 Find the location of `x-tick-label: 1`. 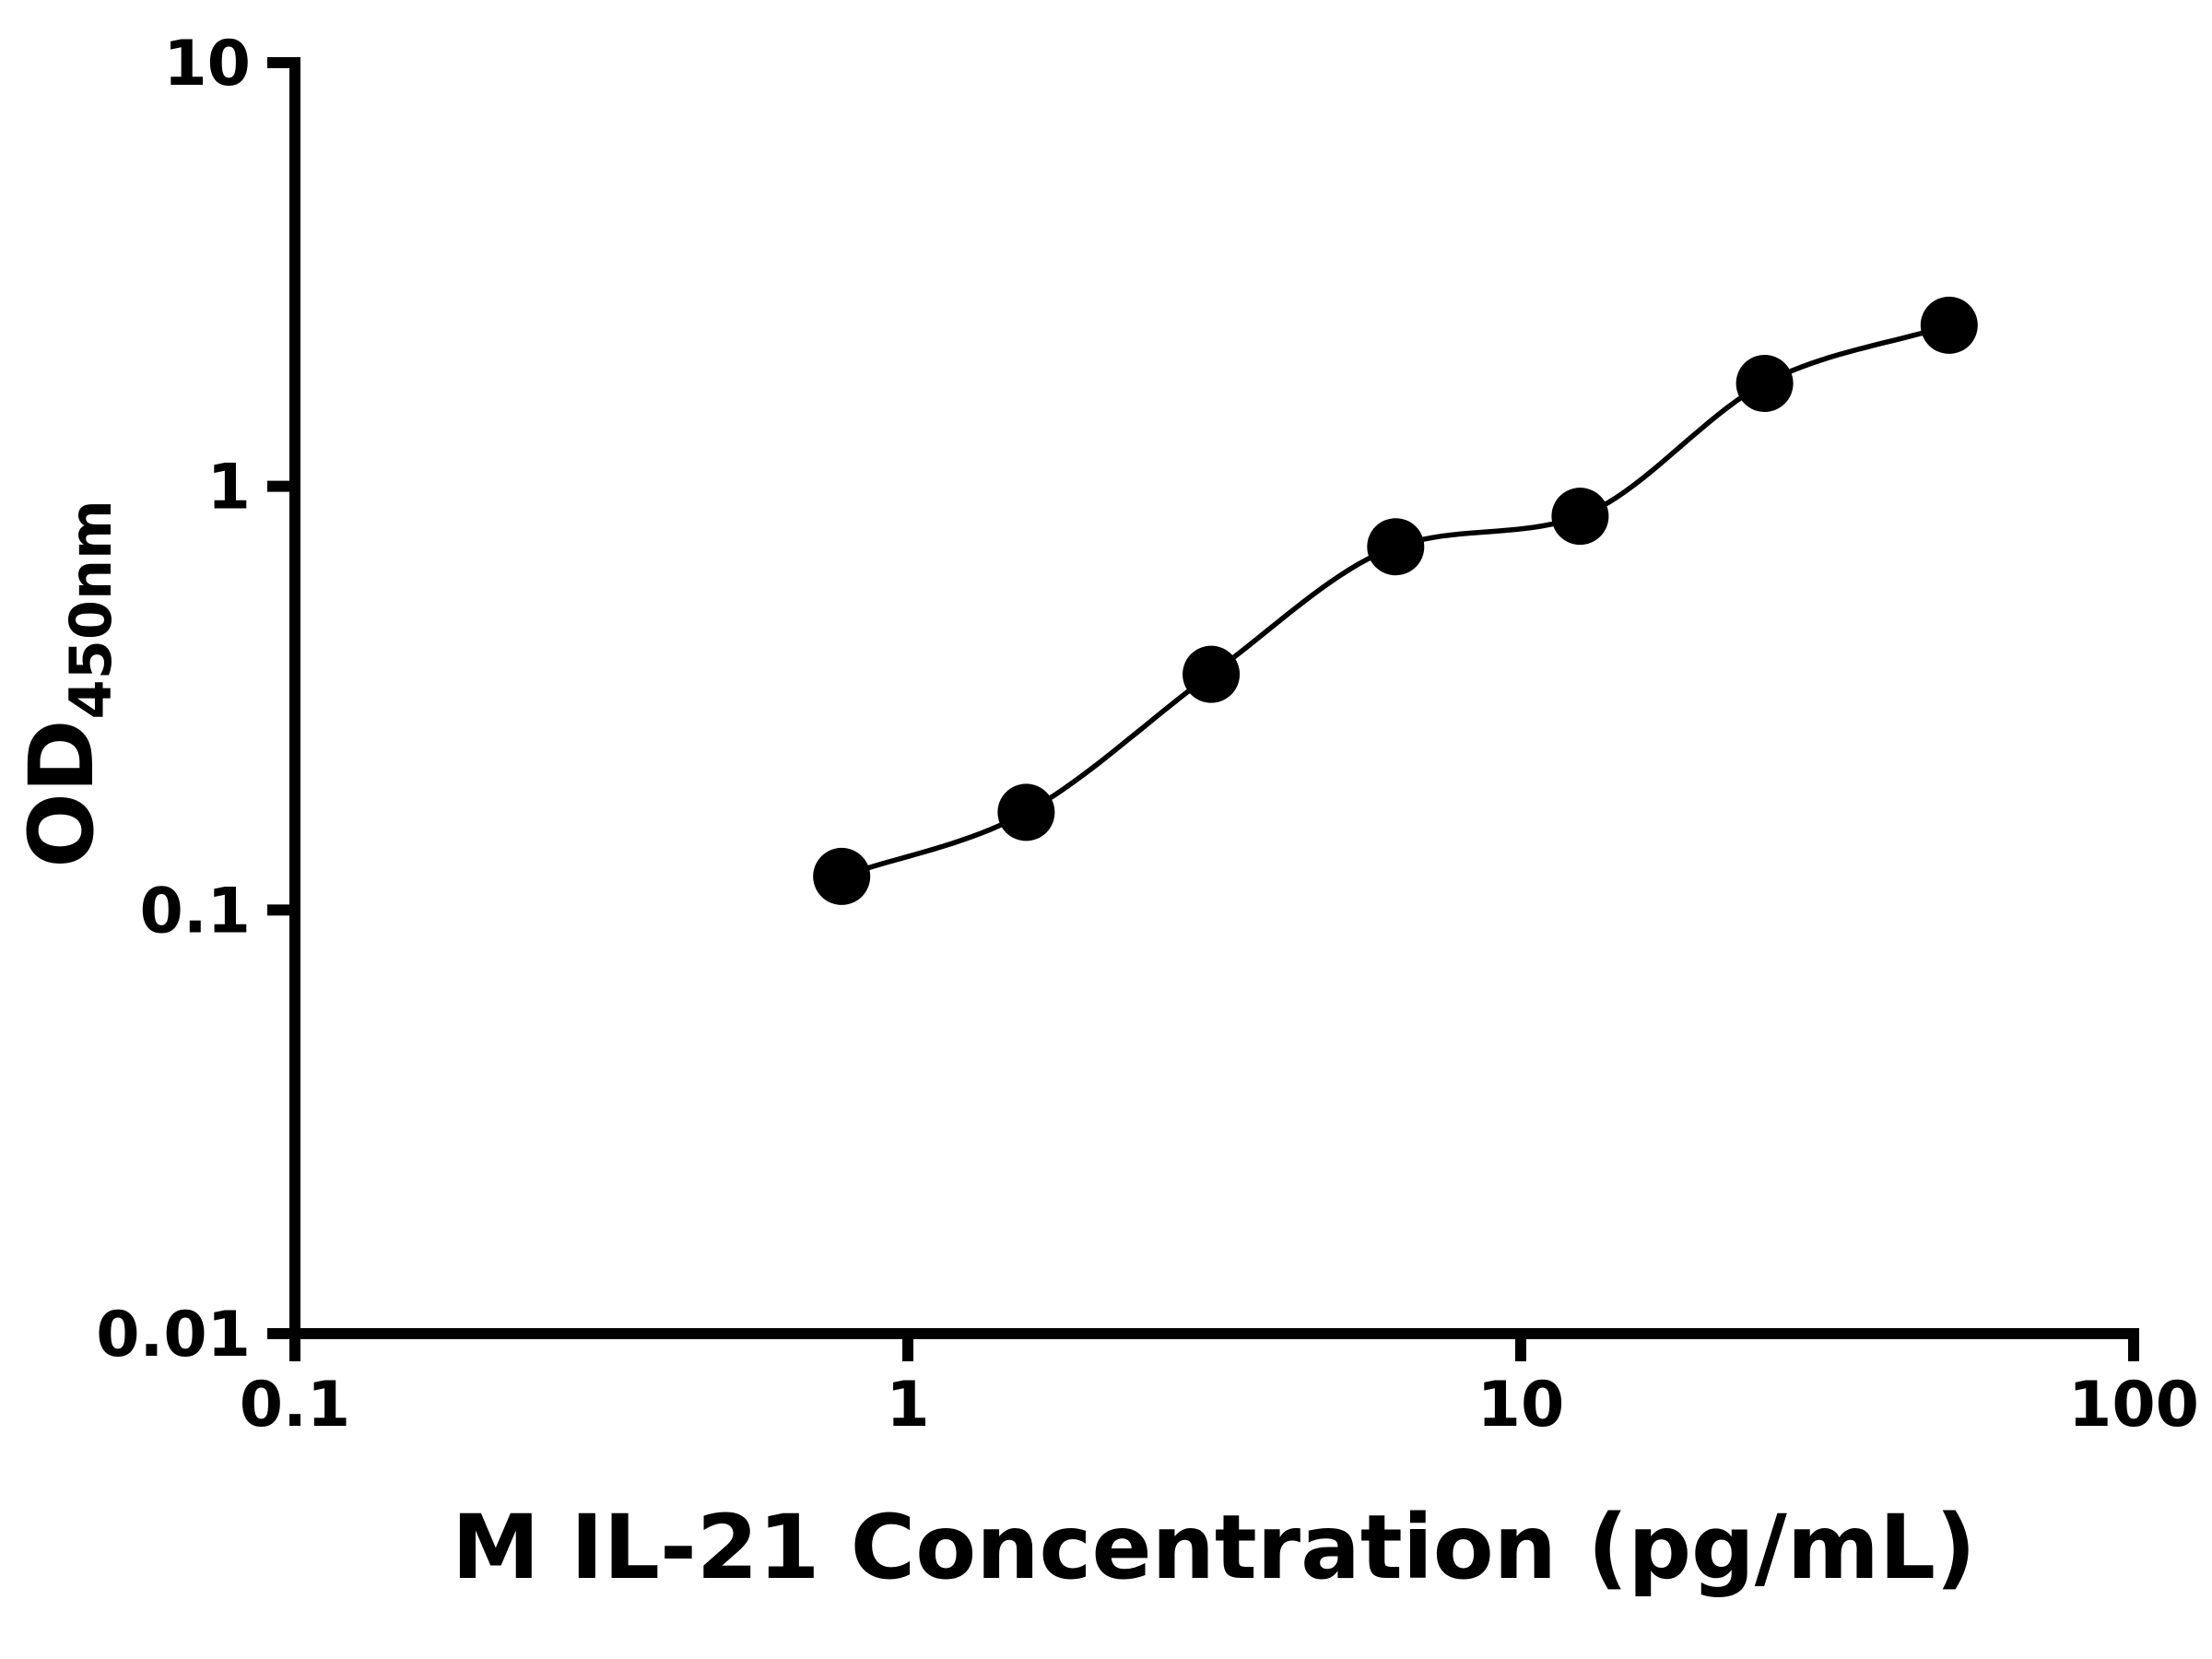

x-tick-label: 1 is located at coordinates (907, 1405).